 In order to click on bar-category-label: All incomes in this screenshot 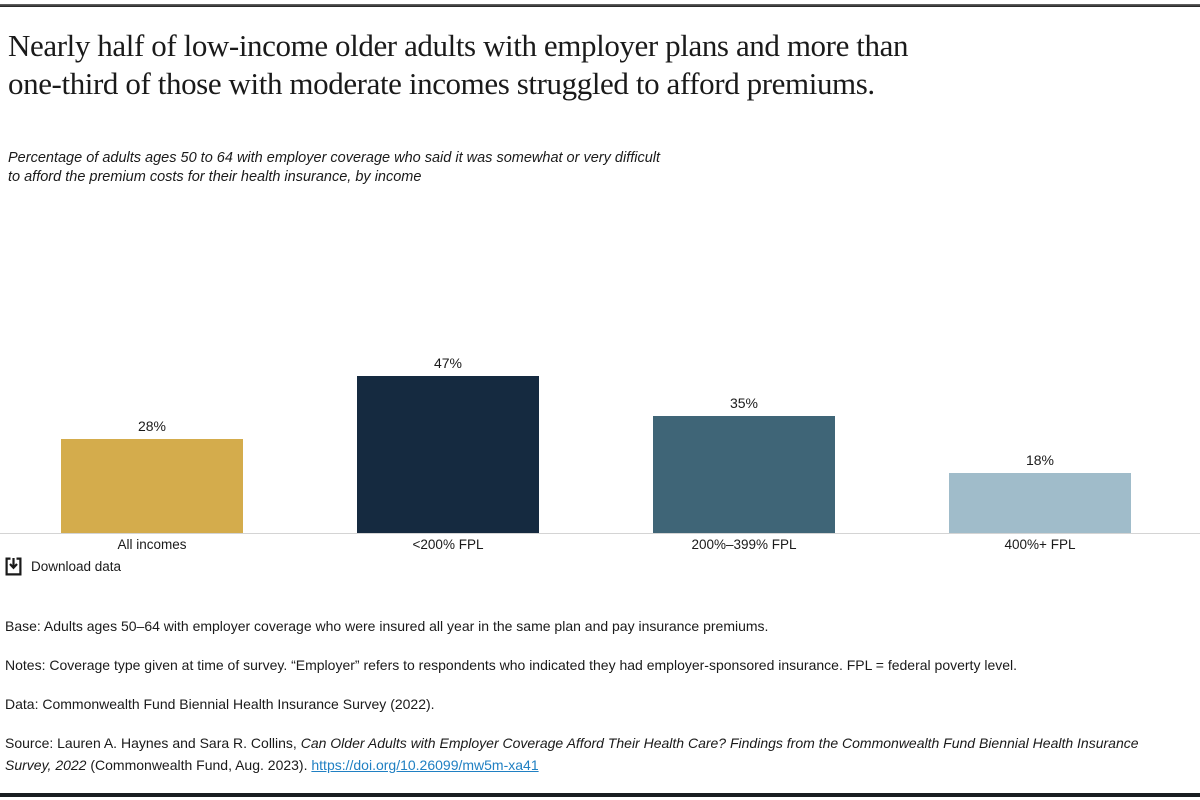, I will do `click(152, 544)`.